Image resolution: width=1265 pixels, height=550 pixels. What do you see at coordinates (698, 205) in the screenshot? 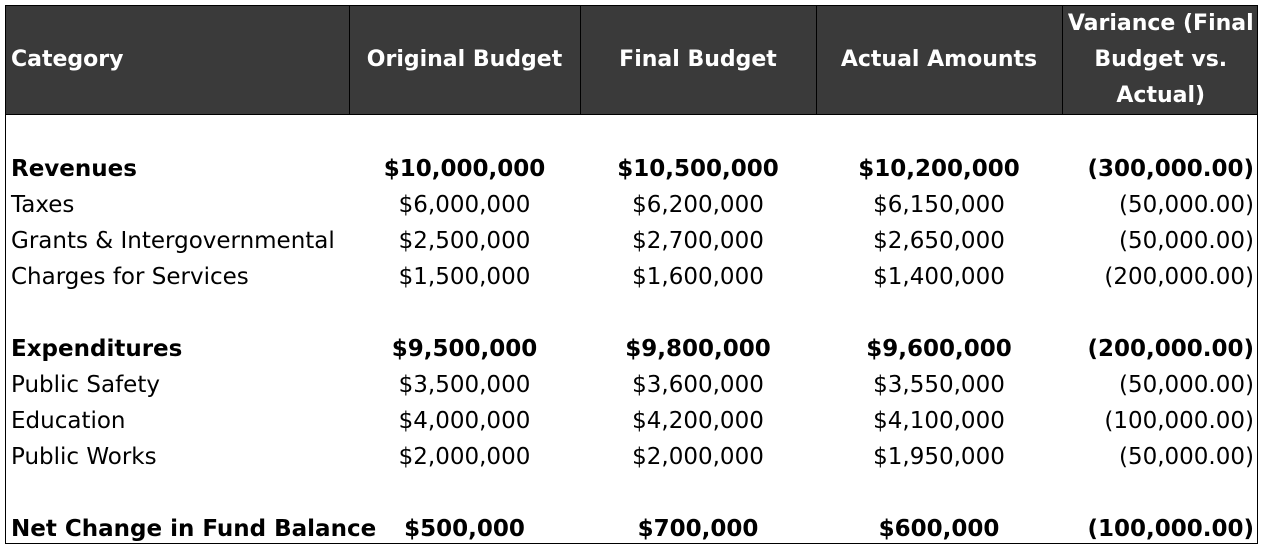
I see `final-budget-cell: $6,200,000` at bounding box center [698, 205].